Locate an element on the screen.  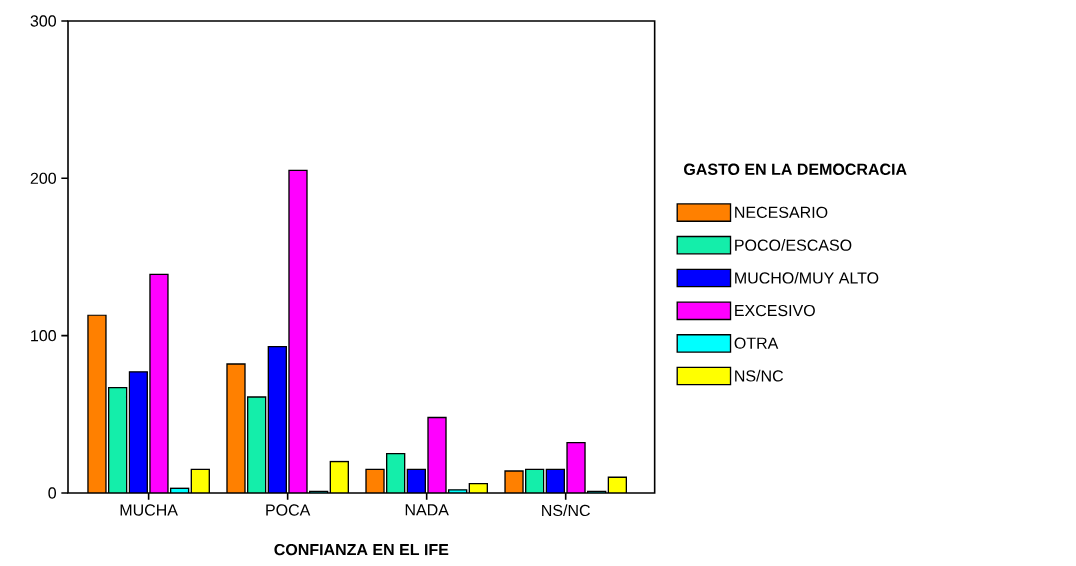
y-tick-label: 0 is located at coordinates (52, 493).